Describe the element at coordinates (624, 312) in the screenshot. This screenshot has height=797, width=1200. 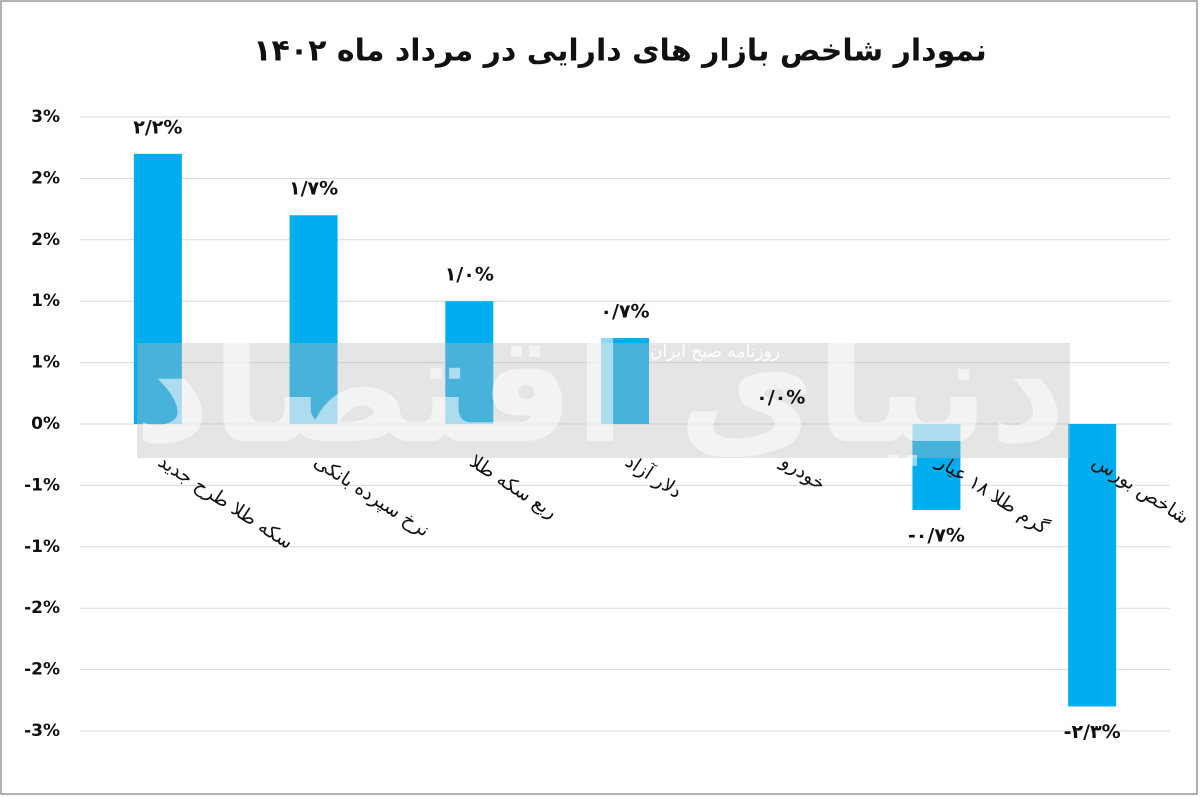
I see `value-label: ۰/۷%` at that location.